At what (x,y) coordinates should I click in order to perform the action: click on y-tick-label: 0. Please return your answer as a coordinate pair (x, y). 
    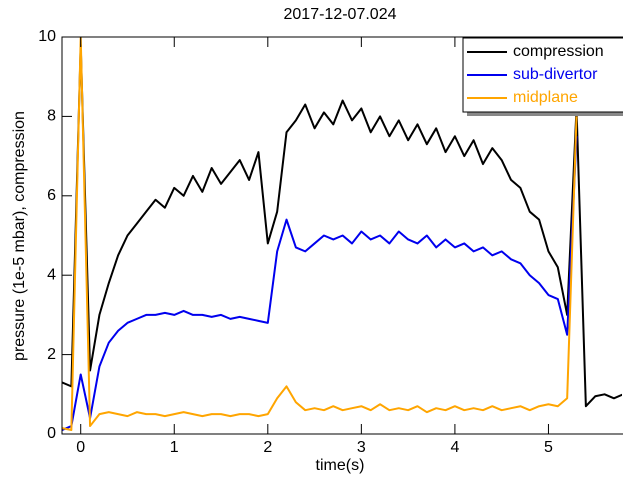
    Looking at the image, I should click on (51, 433).